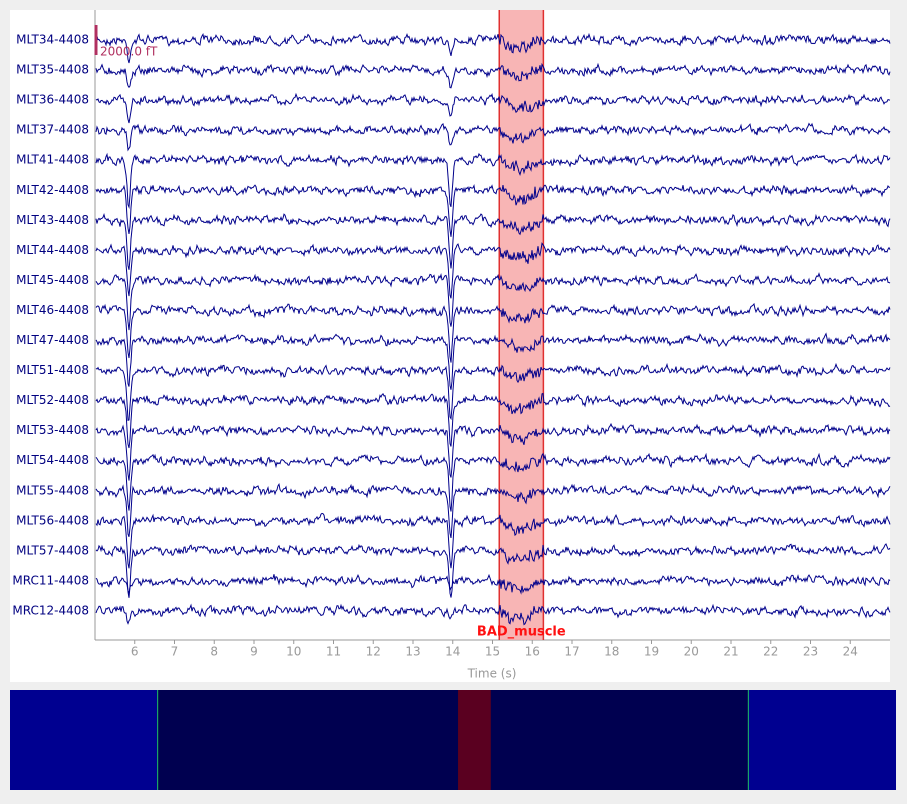 The image size is (907, 804). What do you see at coordinates (452, 652) in the screenshot?
I see `x-tick-label: 14` at bounding box center [452, 652].